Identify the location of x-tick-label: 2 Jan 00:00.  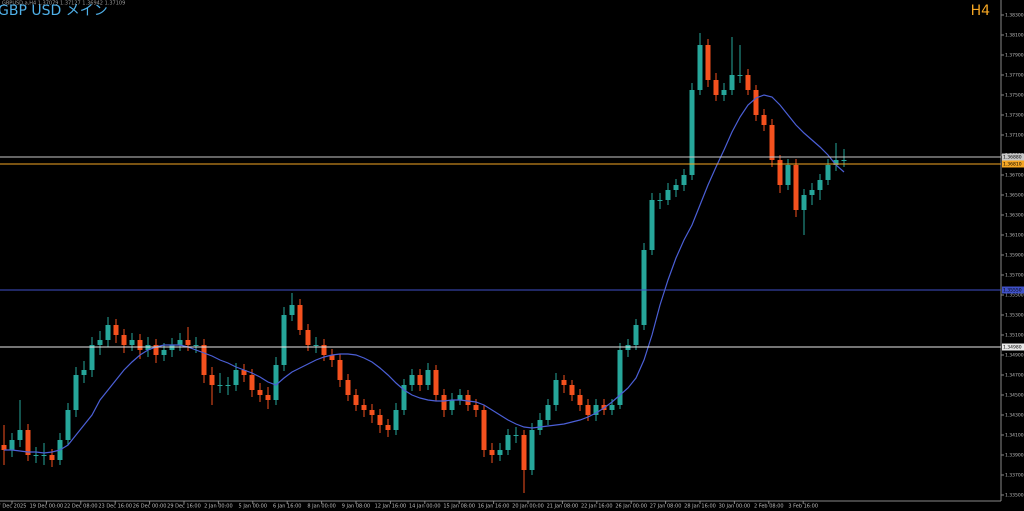
(218, 507).